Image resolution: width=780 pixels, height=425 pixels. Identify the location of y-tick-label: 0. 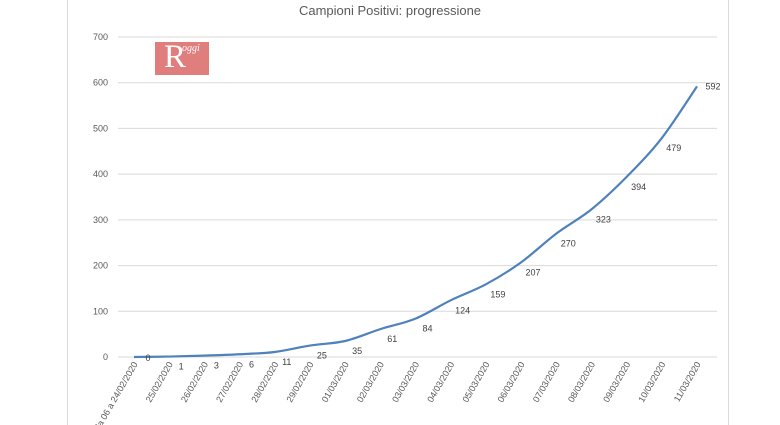
(105, 357).